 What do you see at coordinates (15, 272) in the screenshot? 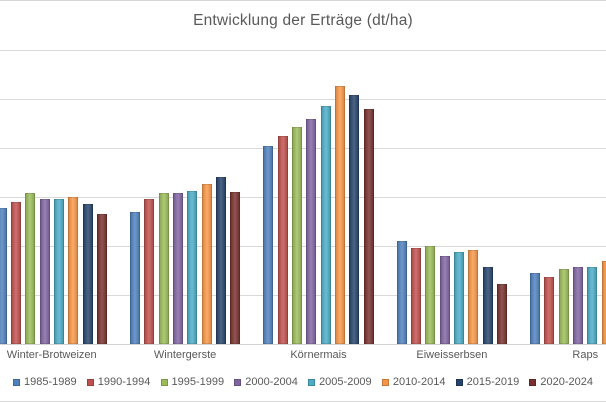
I see `bar-1990-1994-winter-brotweizen` at bounding box center [15, 272].